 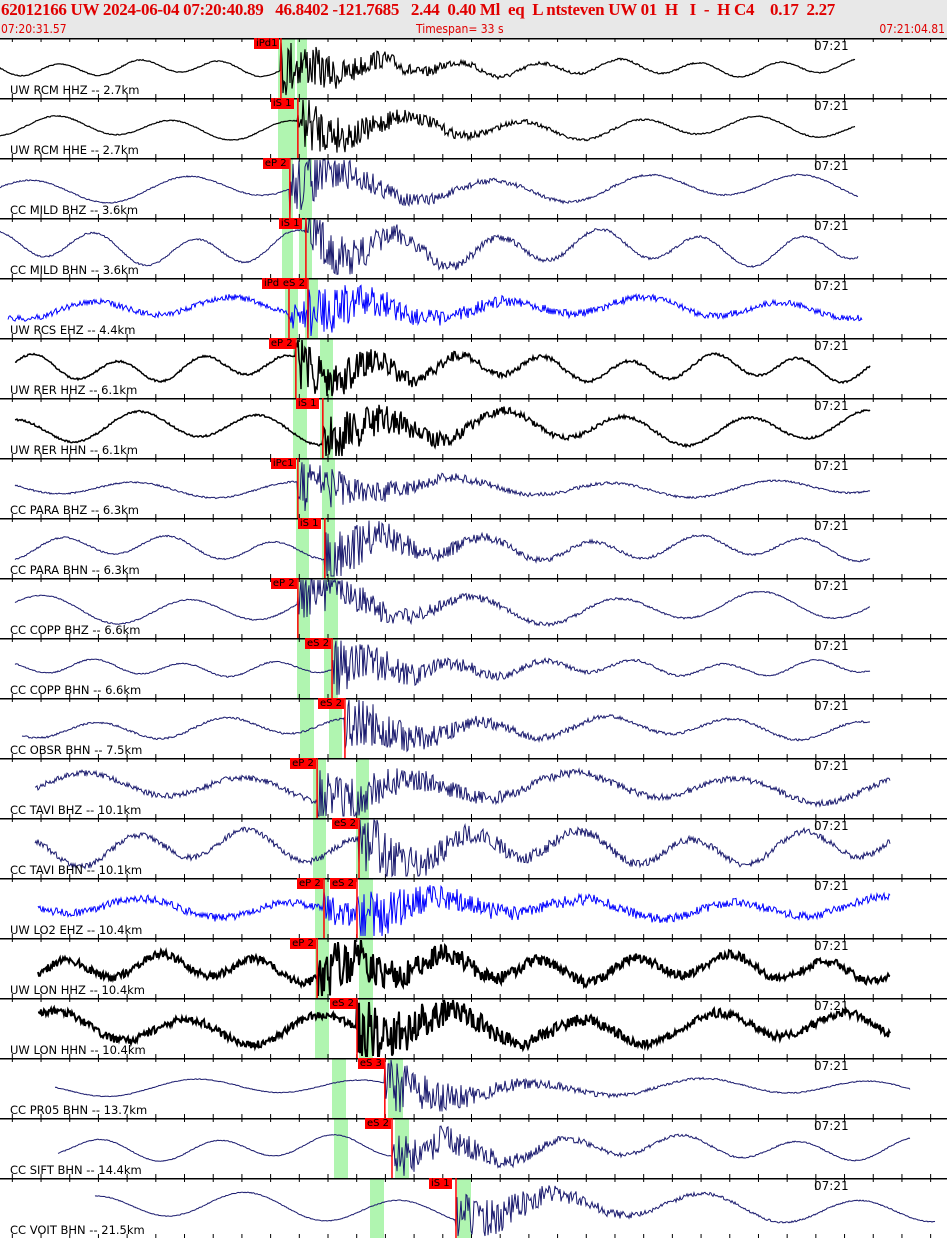 I want to click on channel-panel: eS 2 07:21 CC SIFT BHN -- 14.4km, so click(x=473, y=1148).